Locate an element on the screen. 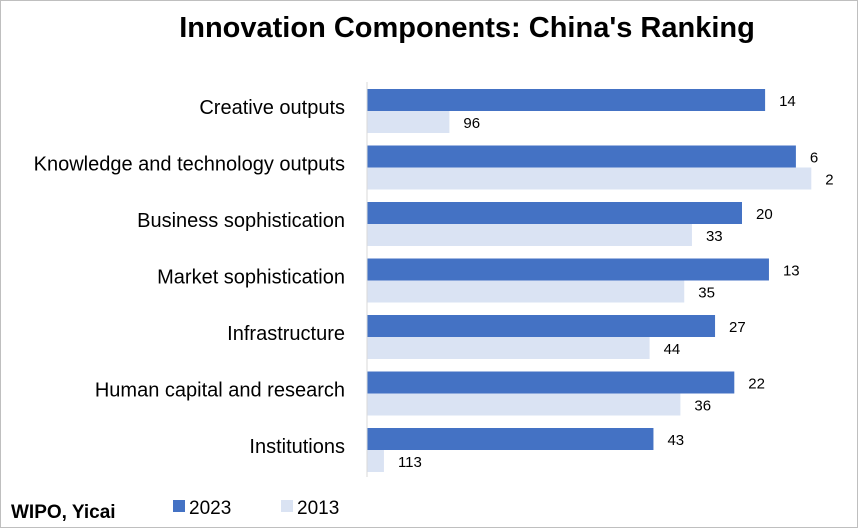  category-label: Institutions is located at coordinates (297, 447).